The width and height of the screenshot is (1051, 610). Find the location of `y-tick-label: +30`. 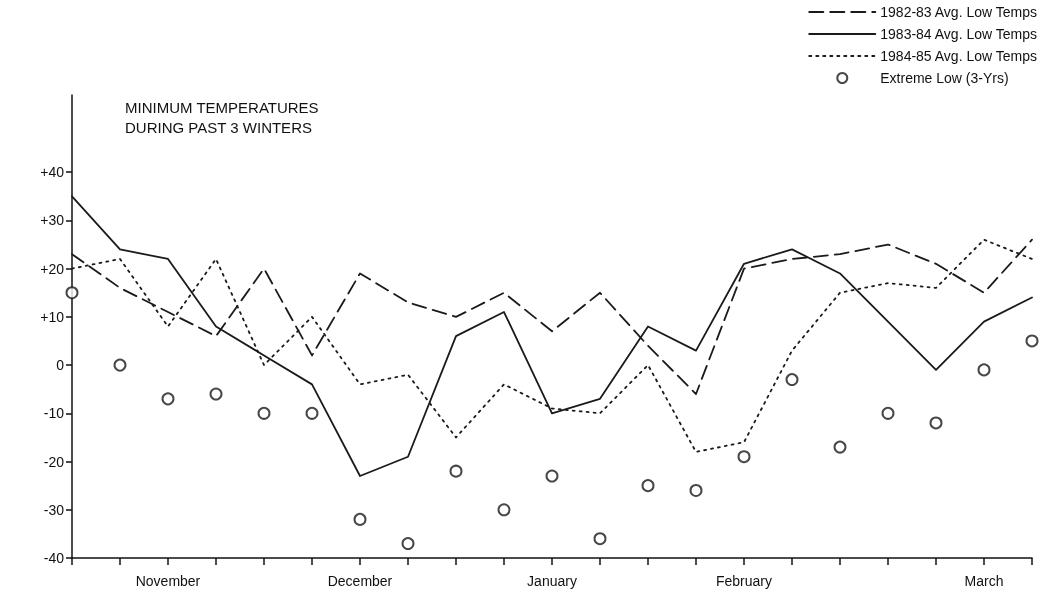

y-tick-label: +30 is located at coordinates (52, 220).